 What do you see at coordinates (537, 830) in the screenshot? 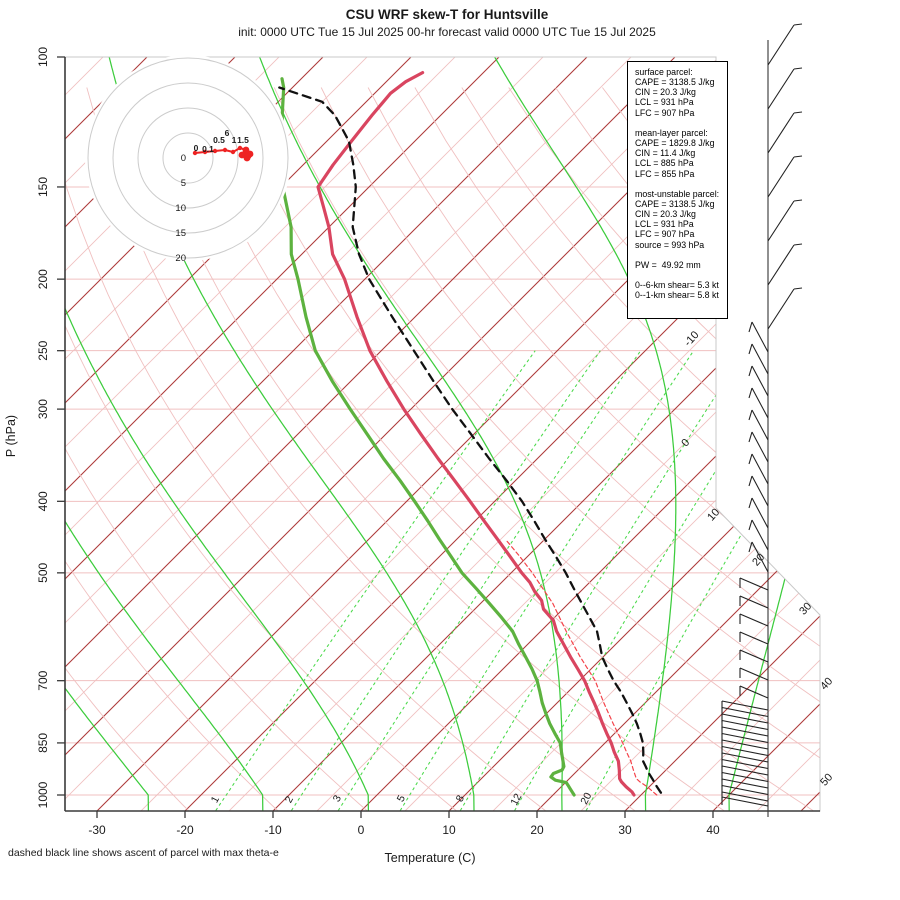
I see `x-axis-tick-label: 20` at bounding box center [537, 830].